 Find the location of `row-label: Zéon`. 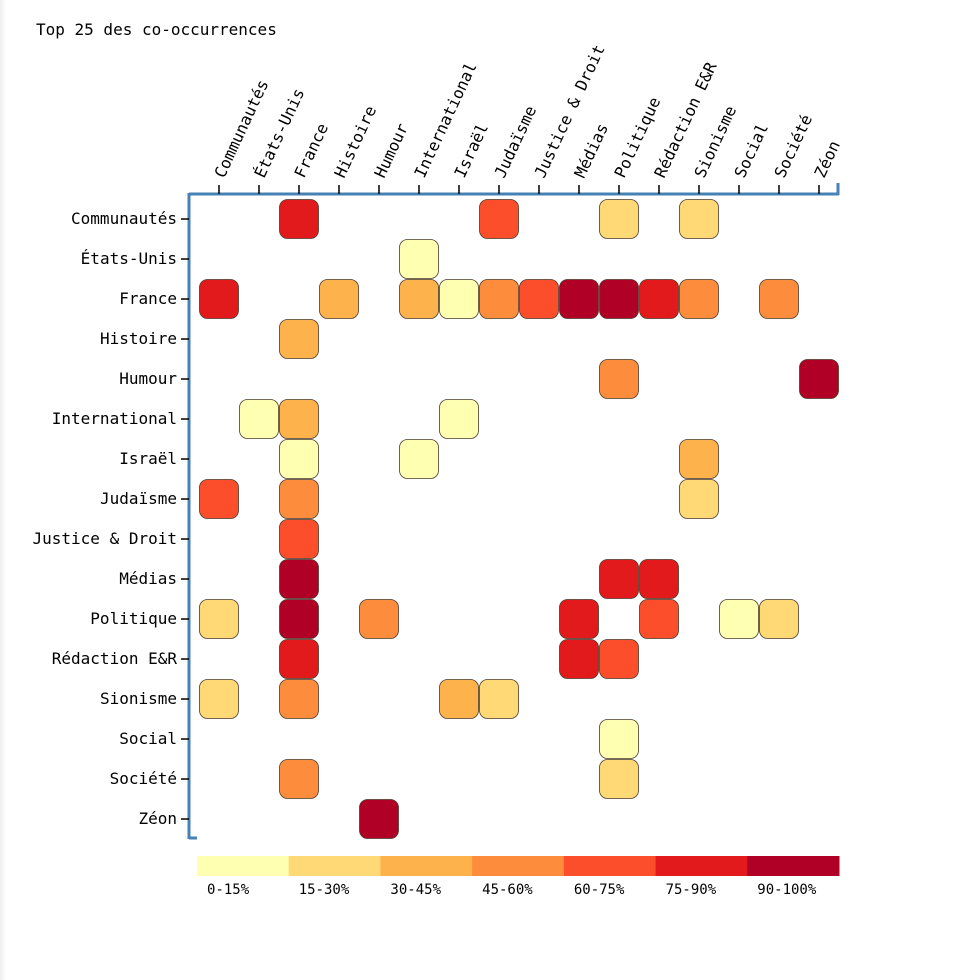

row-label: Zéon is located at coordinates (157, 818).